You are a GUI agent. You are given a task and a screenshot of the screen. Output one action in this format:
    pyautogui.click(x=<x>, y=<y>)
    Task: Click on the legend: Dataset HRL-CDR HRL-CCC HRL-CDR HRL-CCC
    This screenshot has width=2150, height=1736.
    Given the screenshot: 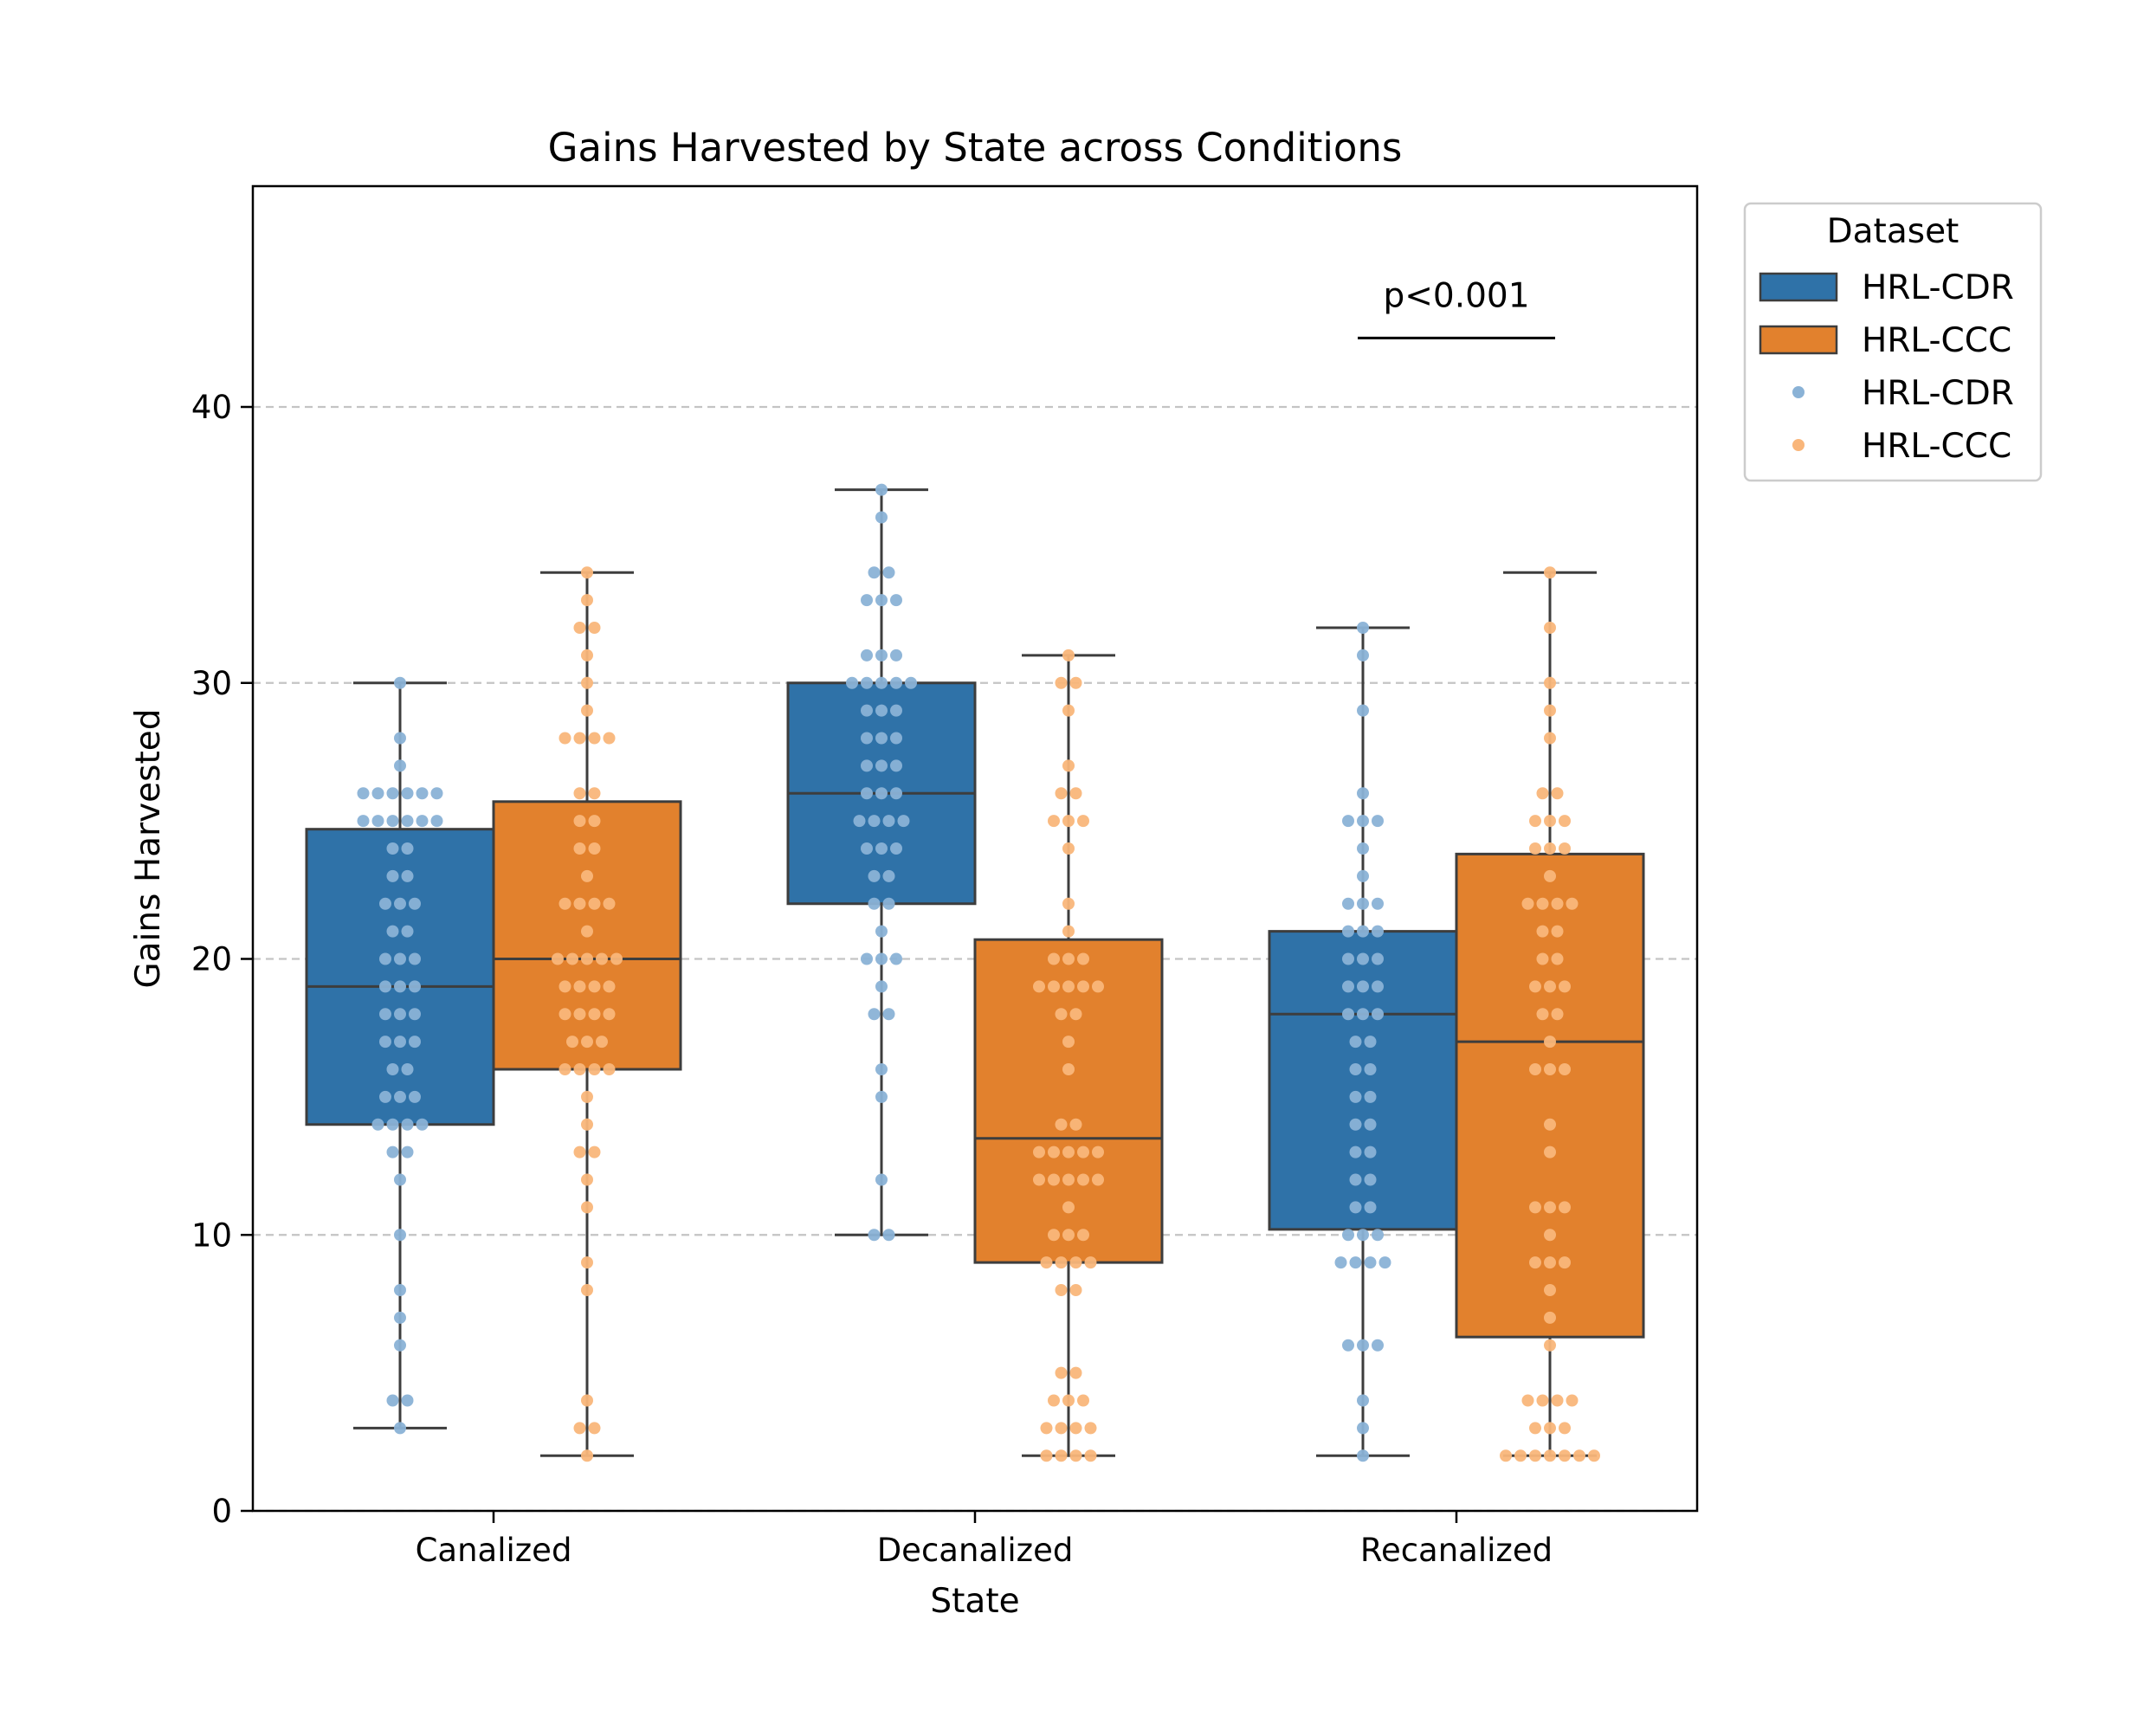 What is the action you would take?
    pyautogui.click(x=1893, y=342)
    